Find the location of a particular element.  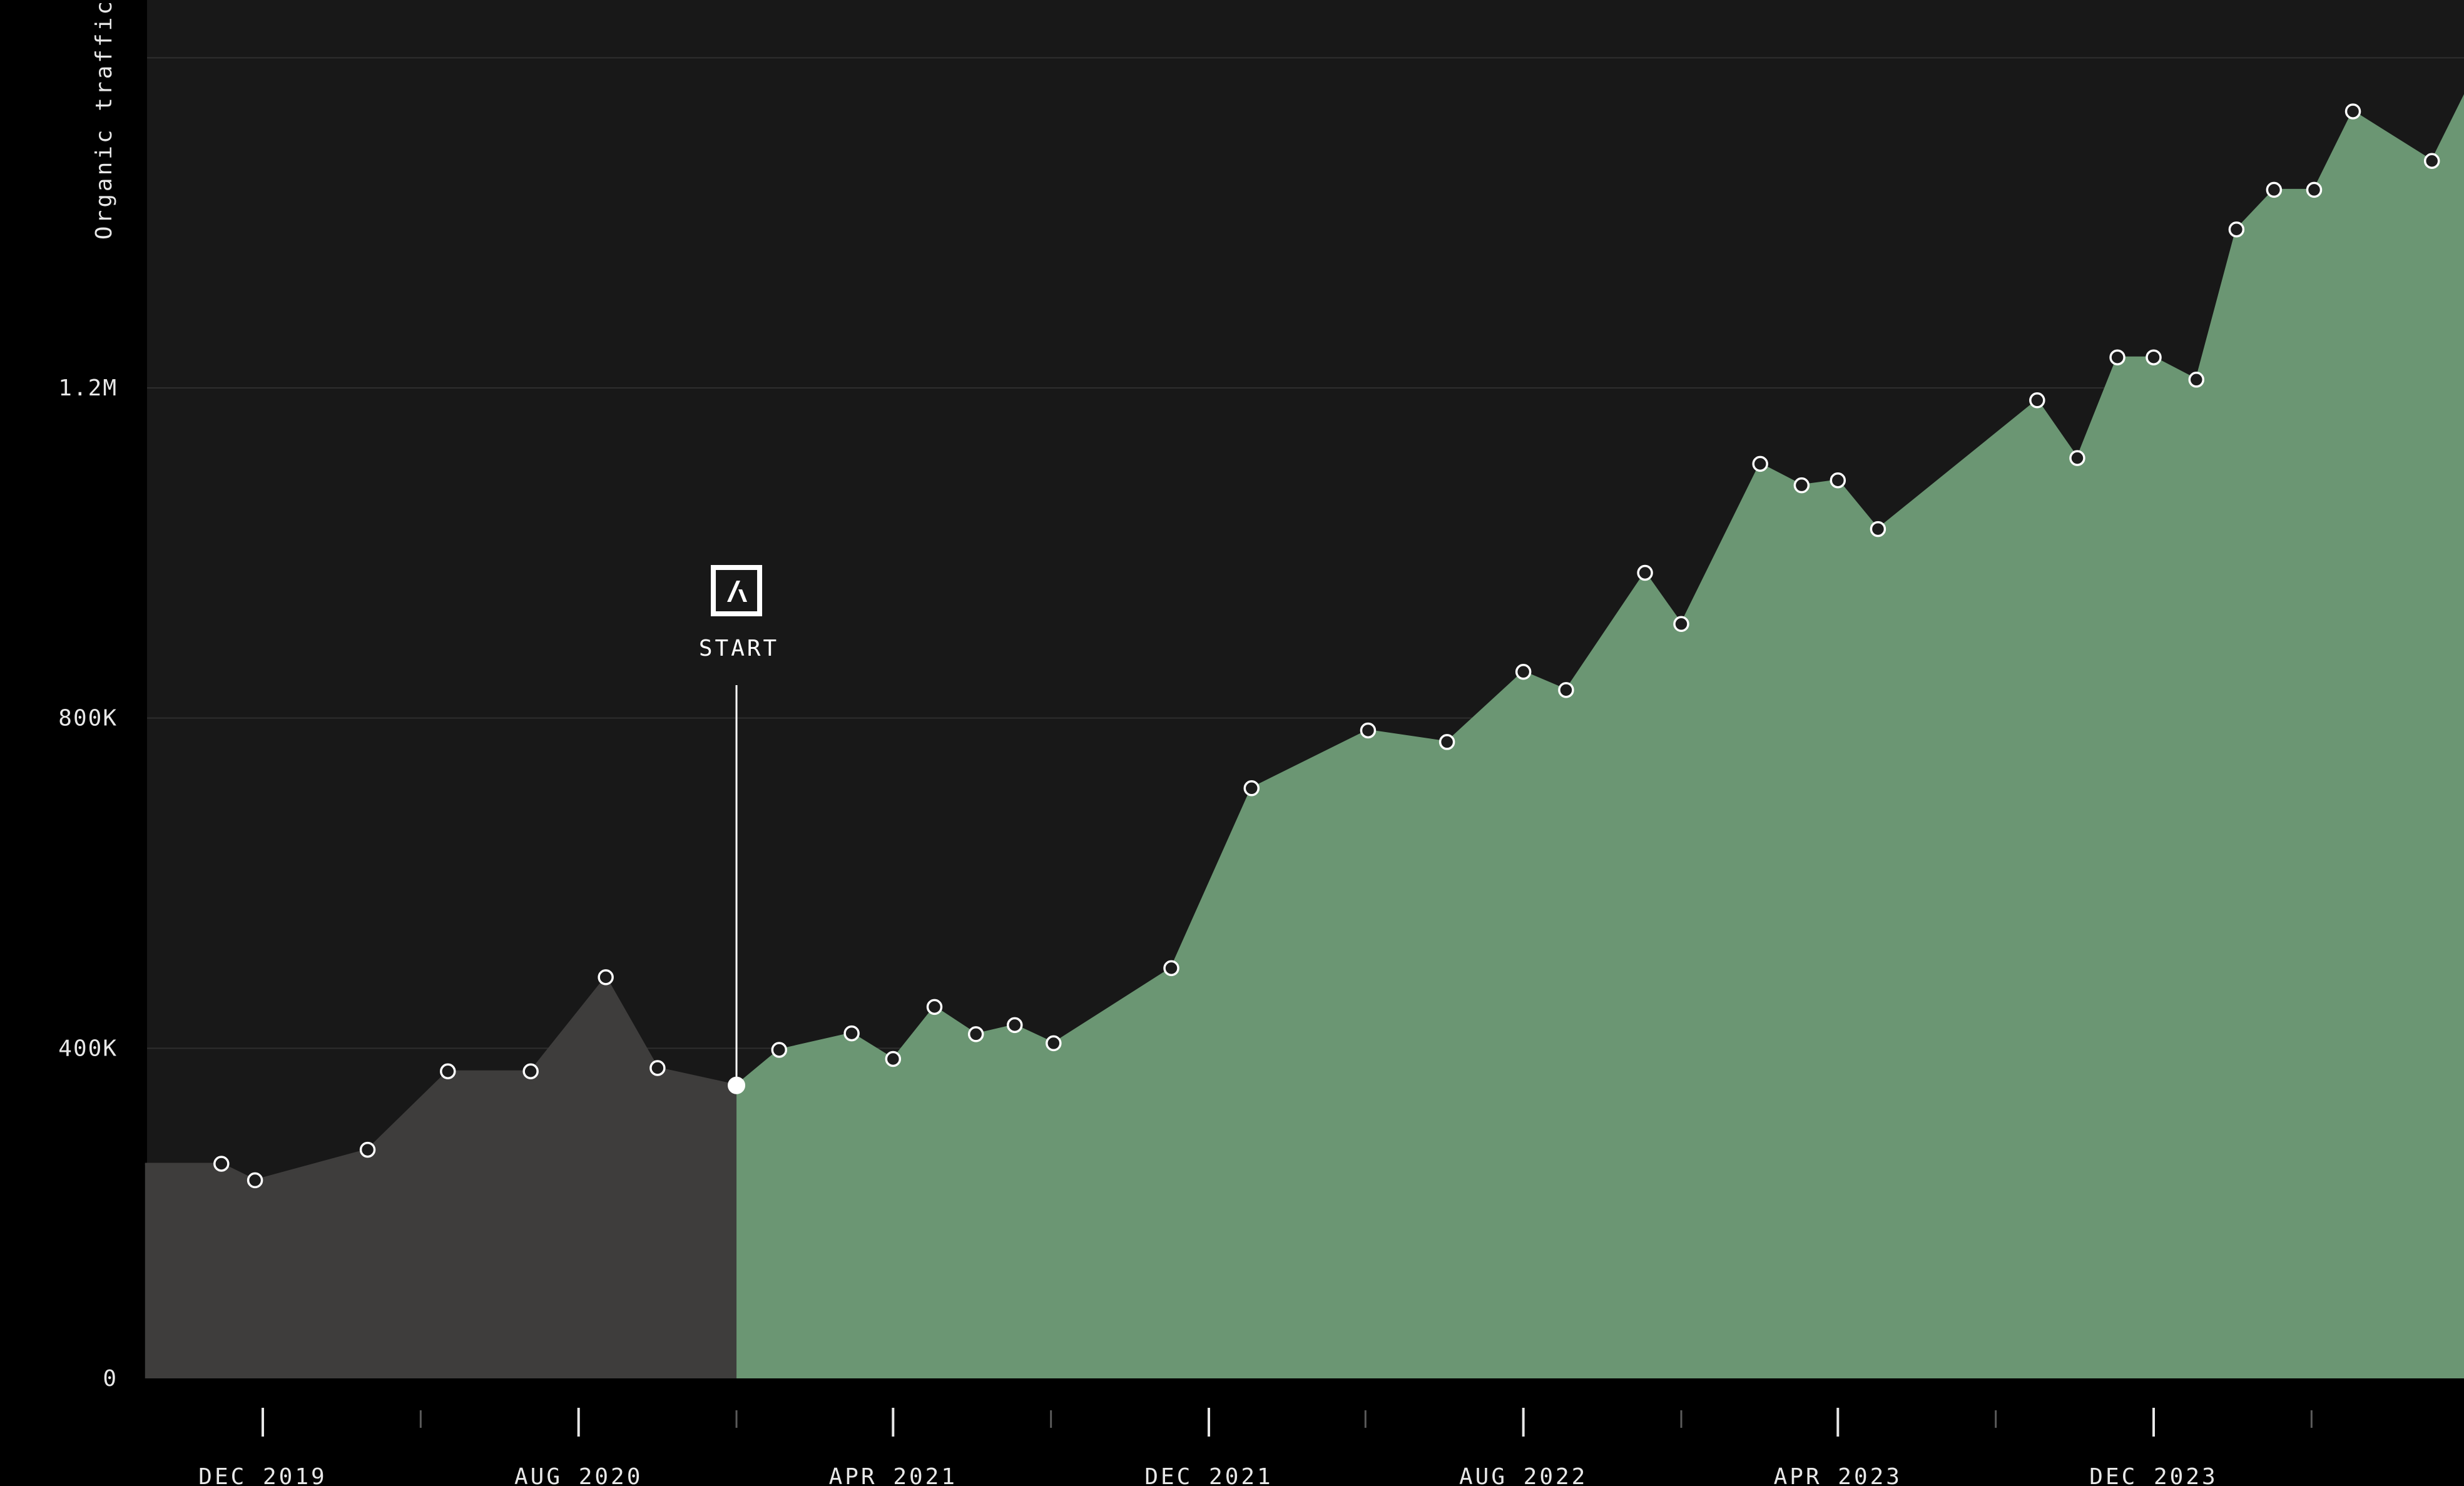

y-tick-label: 400K is located at coordinates (88, 1048).